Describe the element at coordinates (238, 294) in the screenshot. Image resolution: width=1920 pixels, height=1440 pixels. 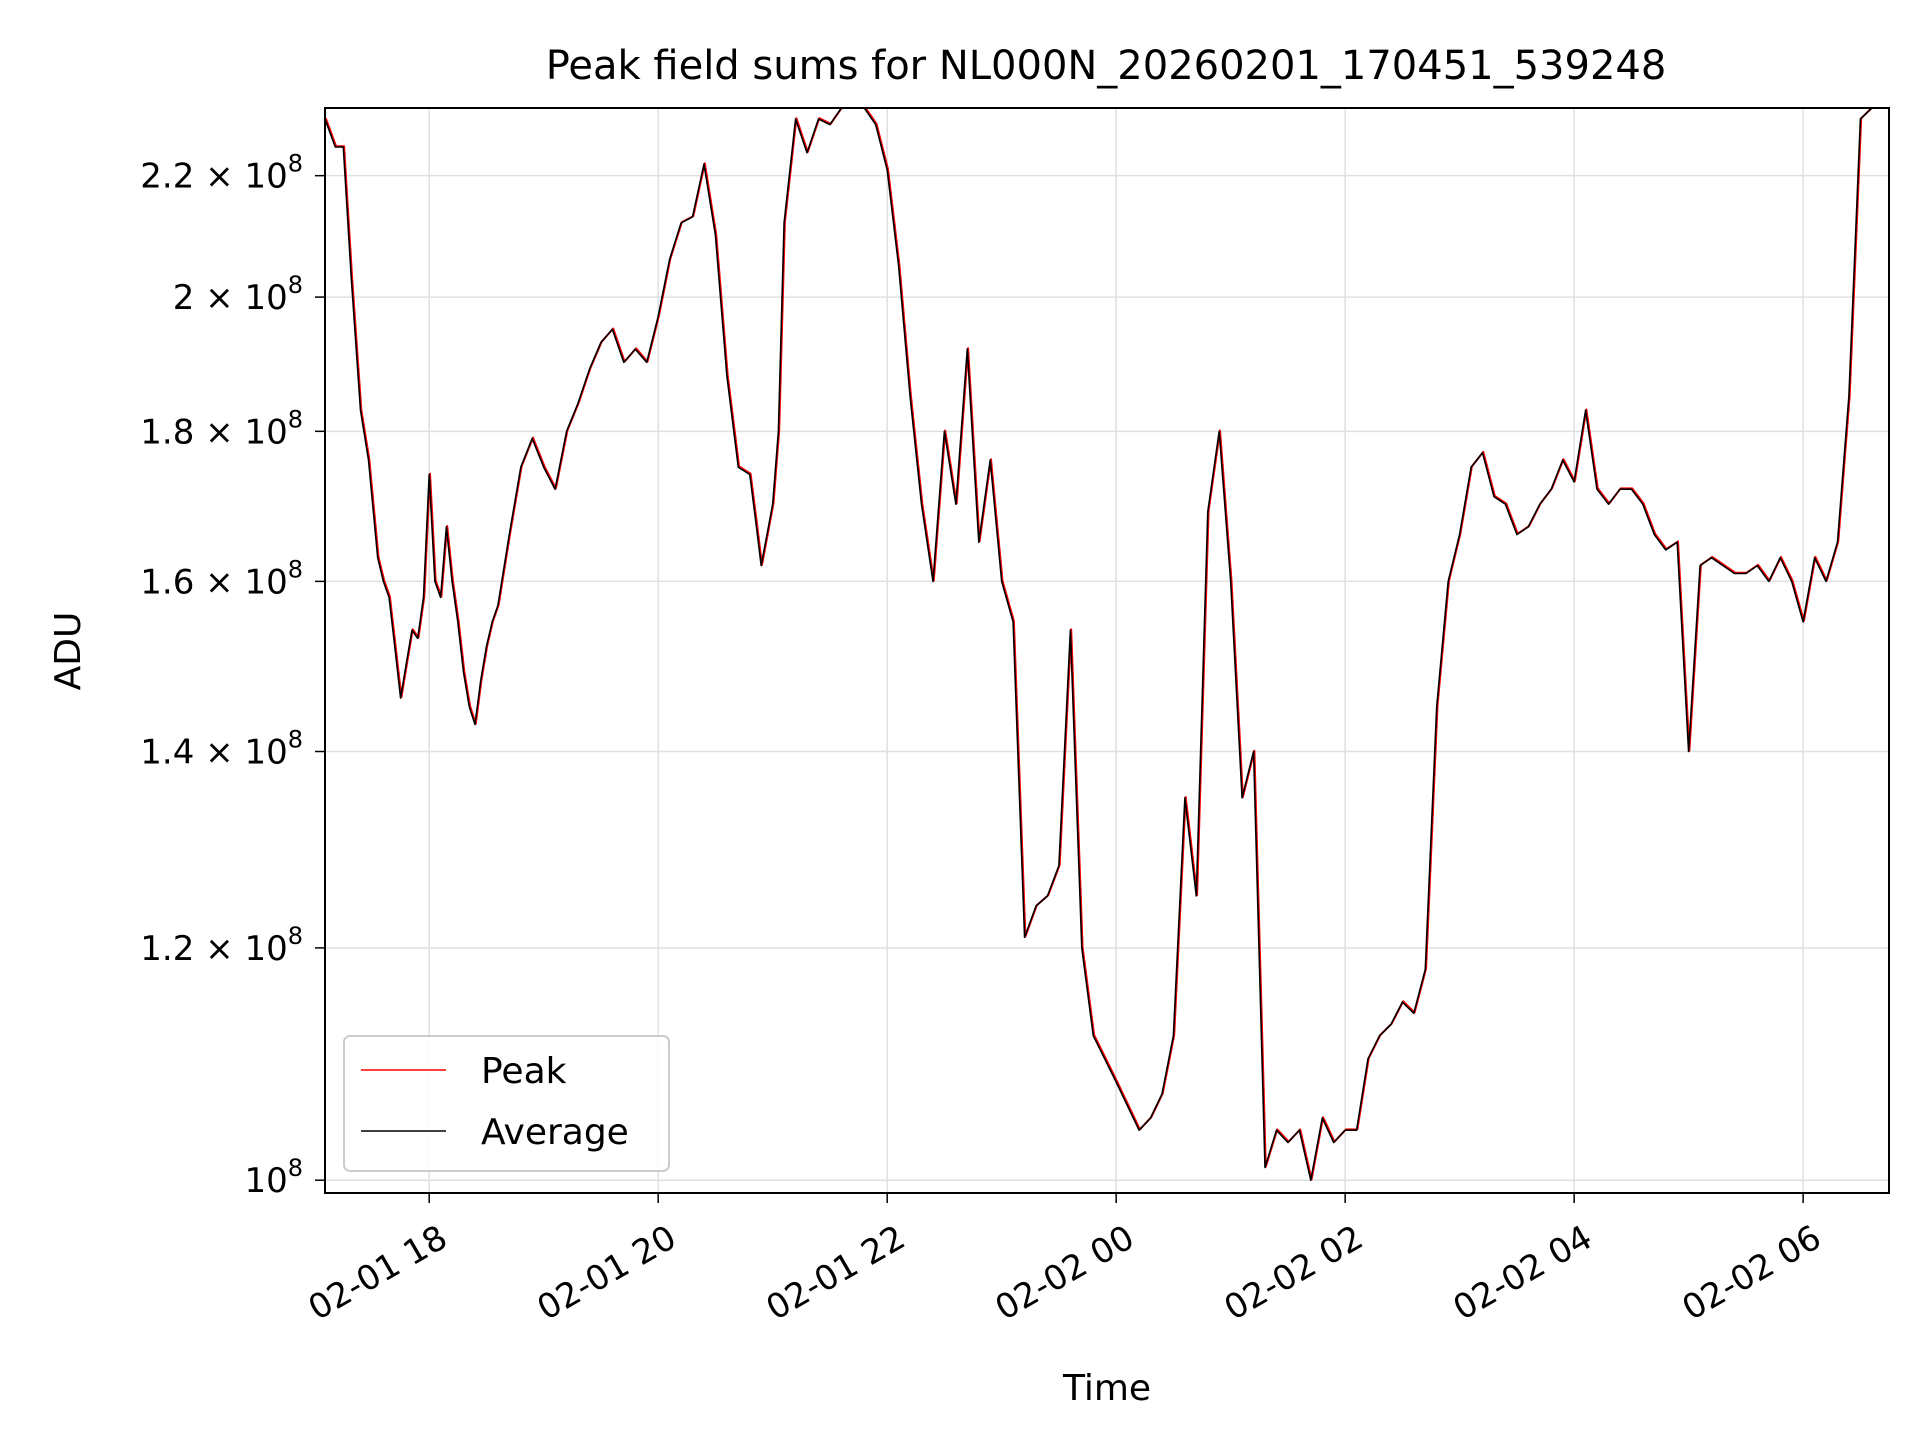
I see `y-tick-label: 2 × 108` at that location.